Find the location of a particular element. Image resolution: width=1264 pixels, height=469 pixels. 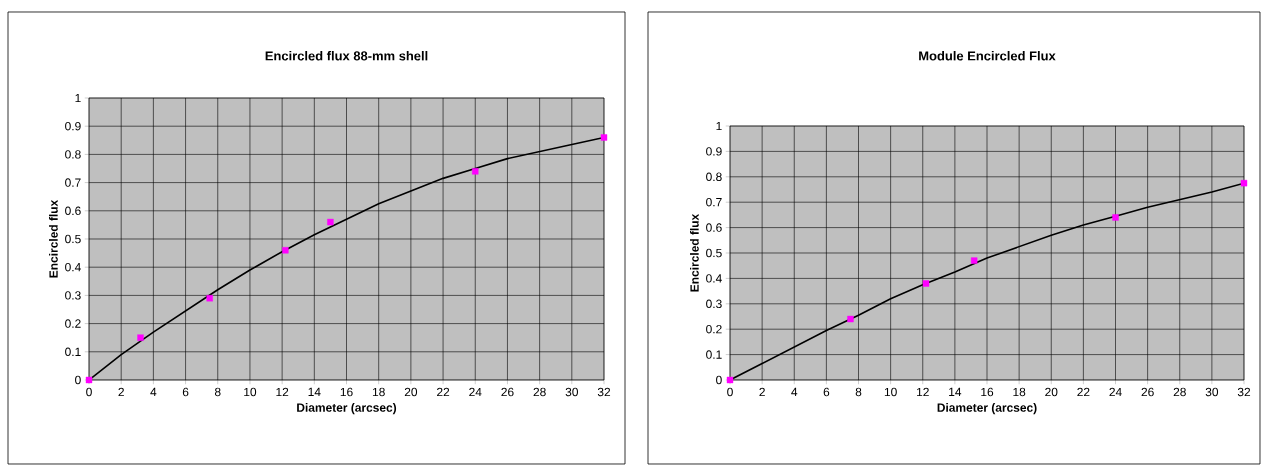

chart-title: Module Encircled Flux is located at coordinates (987, 55).